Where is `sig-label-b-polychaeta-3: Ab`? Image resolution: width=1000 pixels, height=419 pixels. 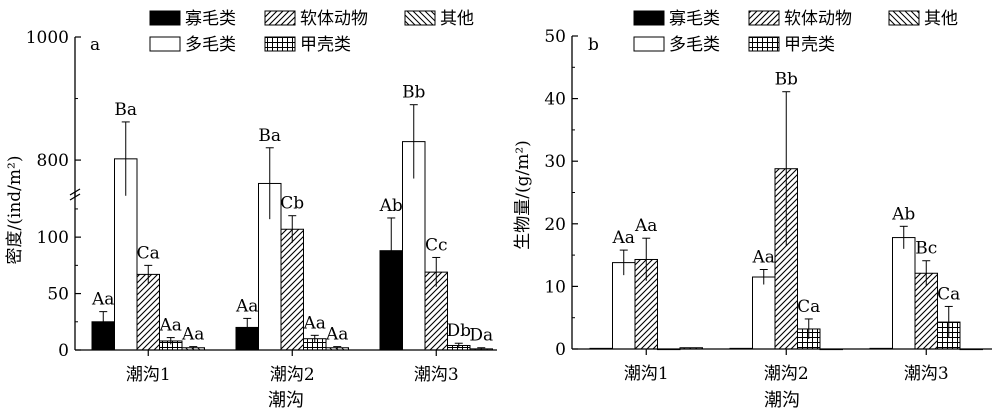 sig-label-b-polychaeta-3: Ab is located at coordinates (903, 214).